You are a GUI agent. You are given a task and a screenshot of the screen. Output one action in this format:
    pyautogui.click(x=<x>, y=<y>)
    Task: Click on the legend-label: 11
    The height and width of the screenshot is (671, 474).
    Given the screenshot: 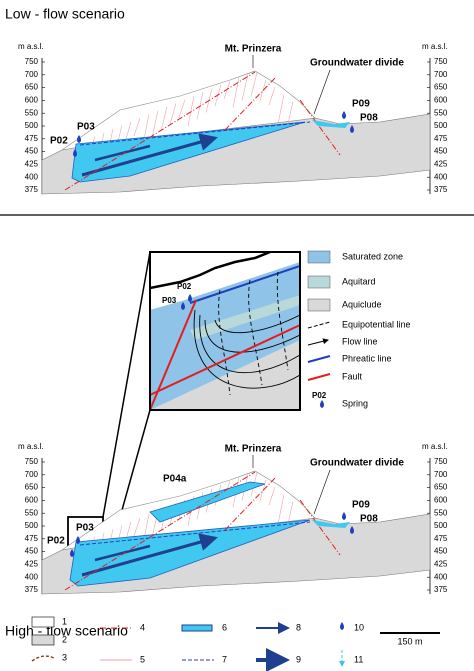 What is the action you would take?
    pyautogui.click(x=358, y=659)
    